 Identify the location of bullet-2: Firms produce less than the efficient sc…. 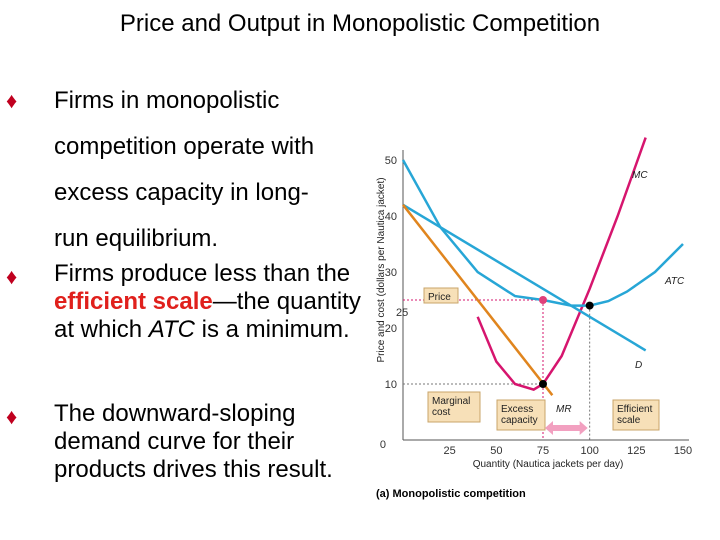
(209, 302).